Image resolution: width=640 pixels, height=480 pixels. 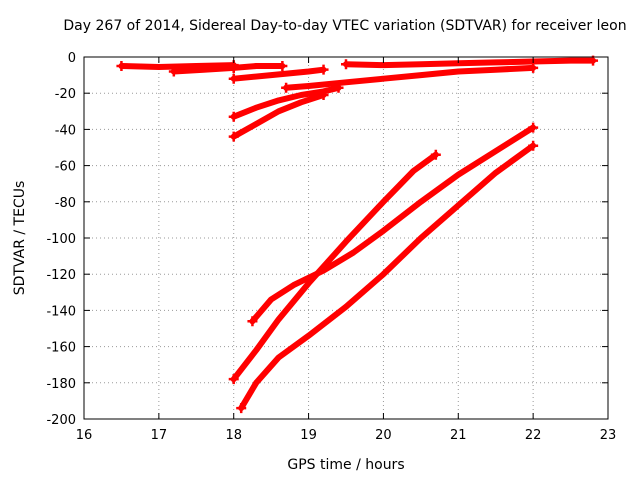 What do you see at coordinates (61, 420) in the screenshot?
I see `y-tick-label: -200` at bounding box center [61, 420].